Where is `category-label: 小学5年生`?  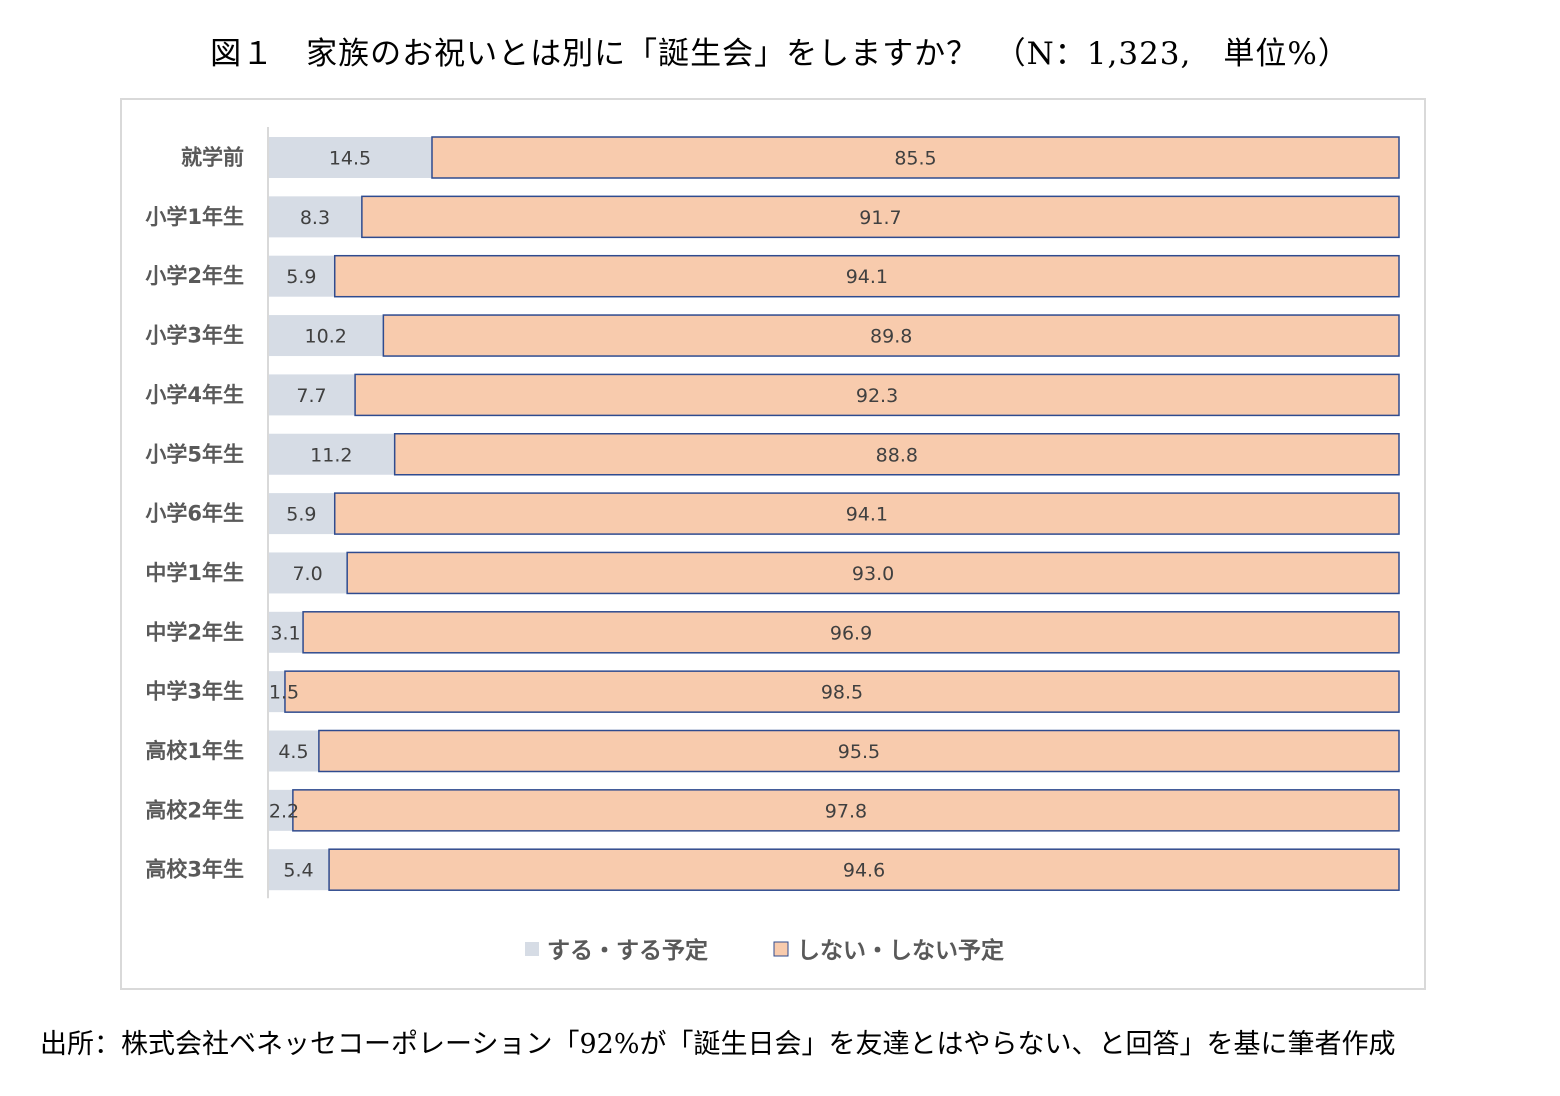 category-label: 小学5年生 is located at coordinates (194, 454).